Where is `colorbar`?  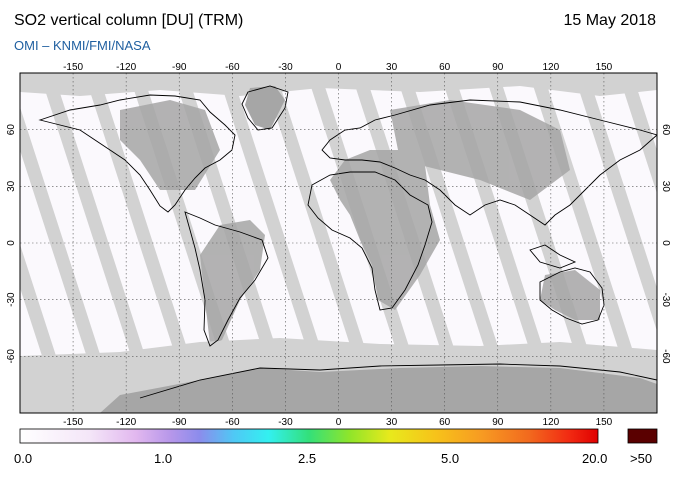 colorbar is located at coordinates (309, 436).